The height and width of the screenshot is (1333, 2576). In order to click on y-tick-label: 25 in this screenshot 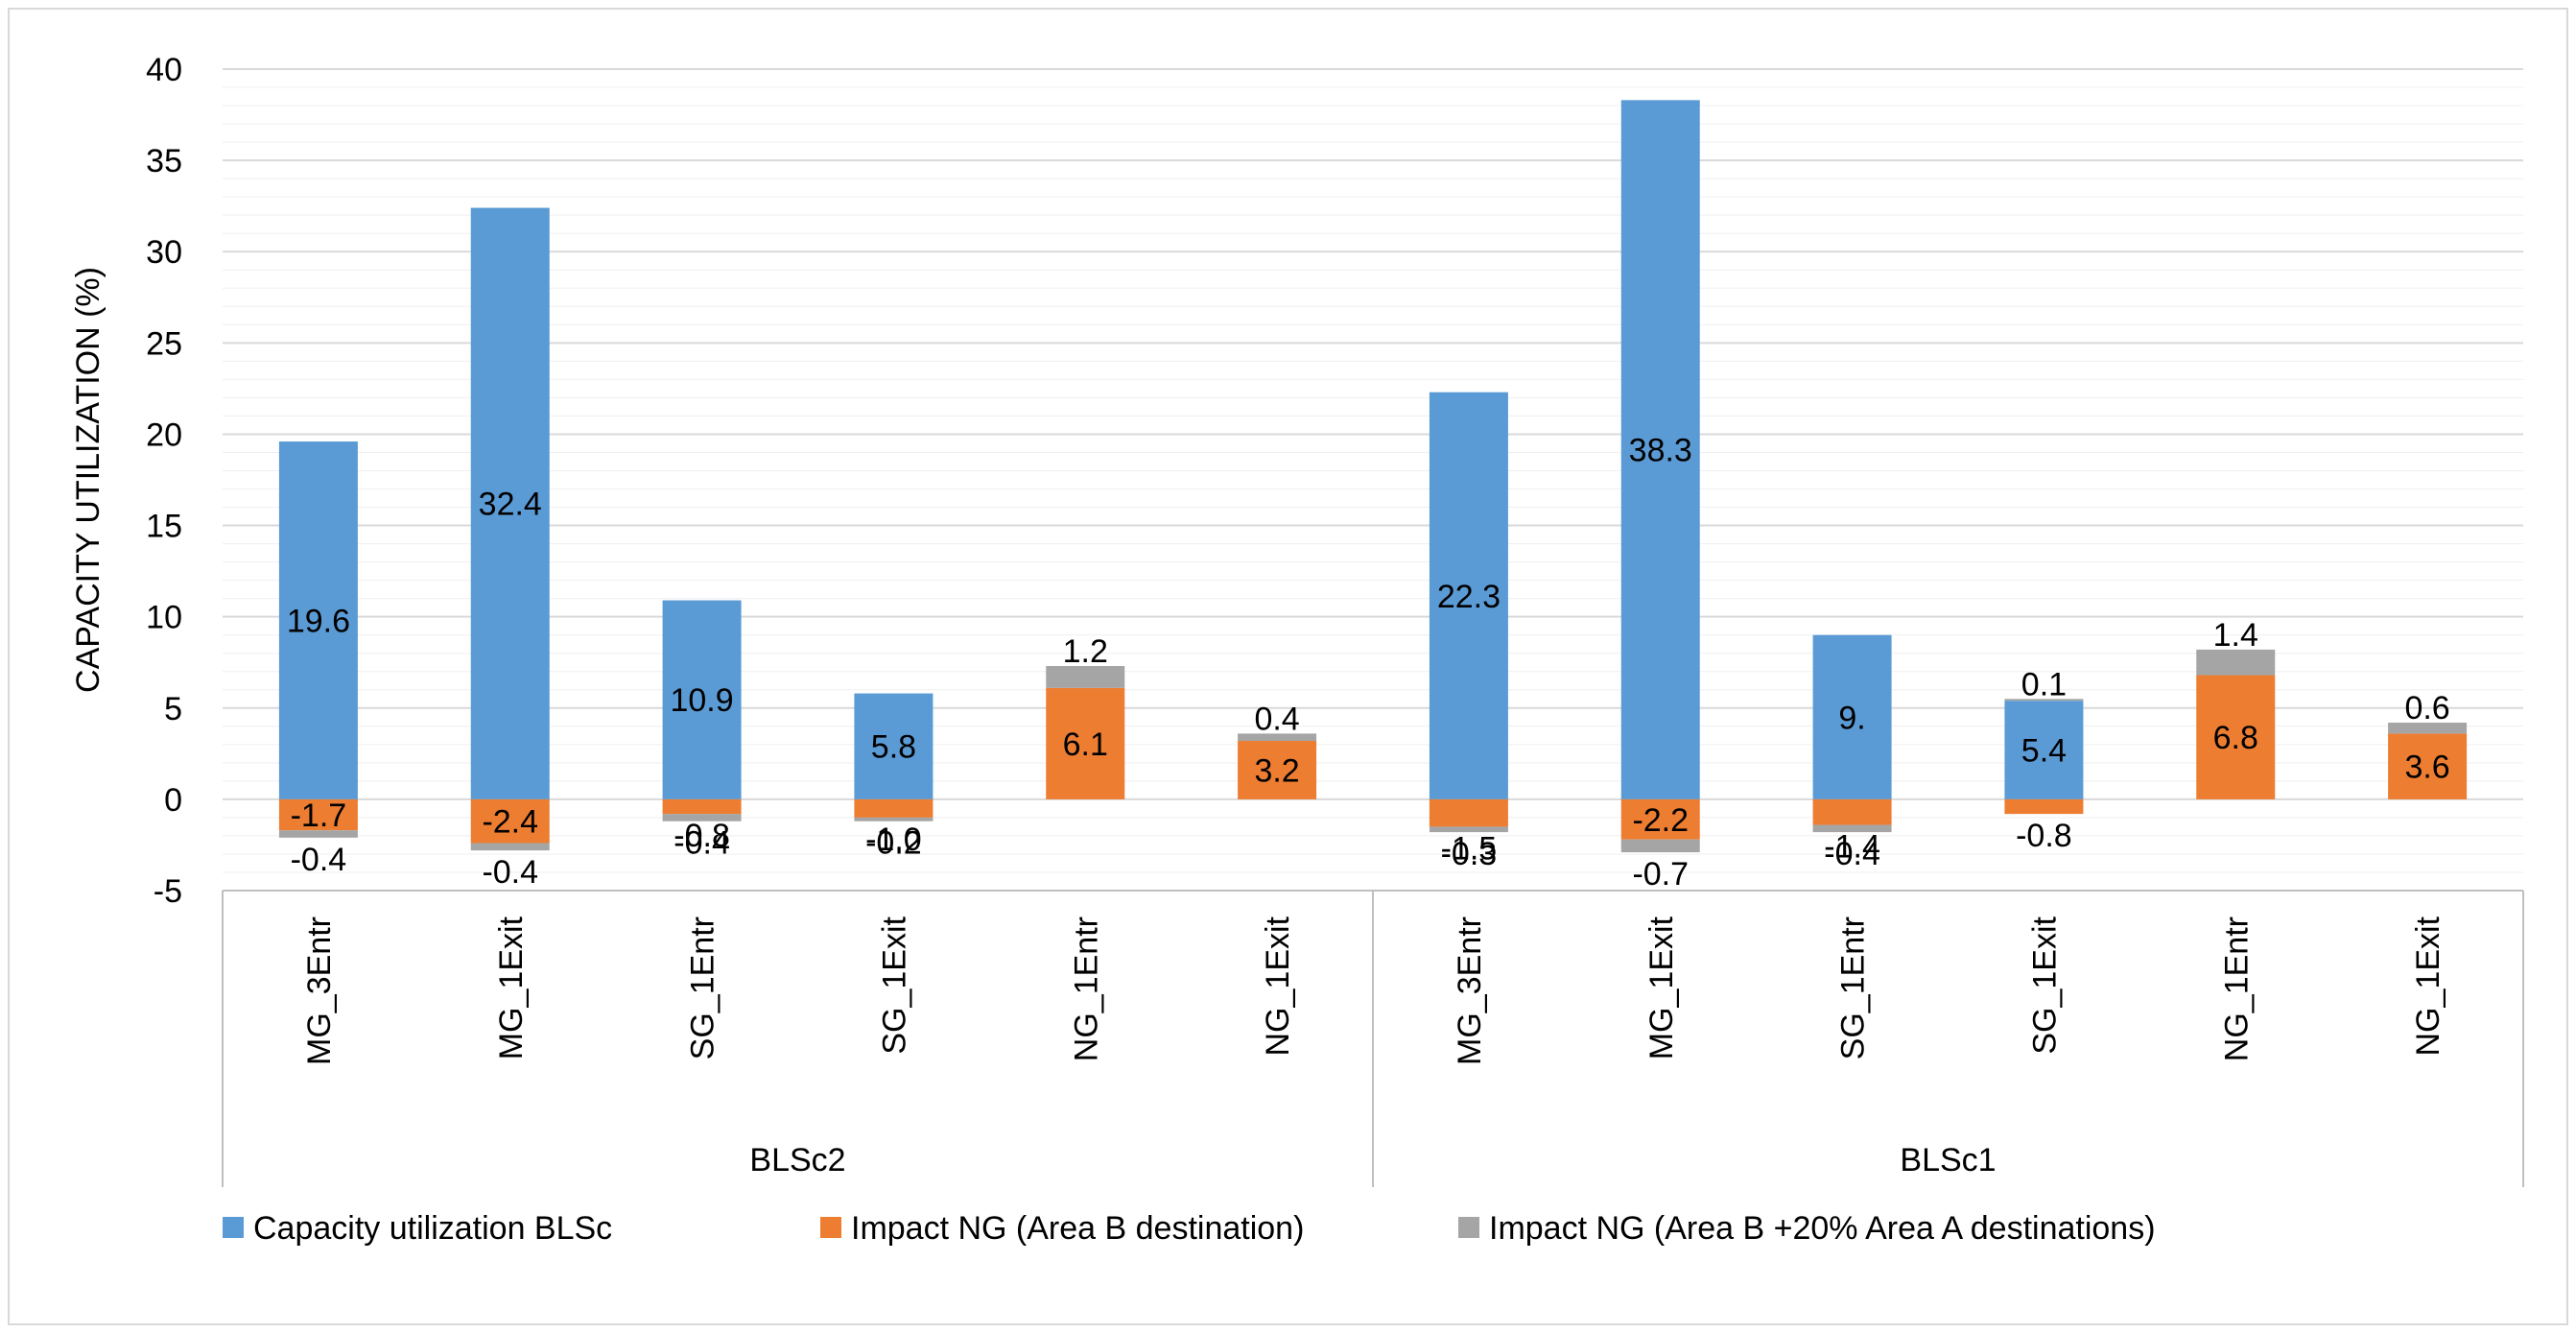, I will do `click(164, 343)`.